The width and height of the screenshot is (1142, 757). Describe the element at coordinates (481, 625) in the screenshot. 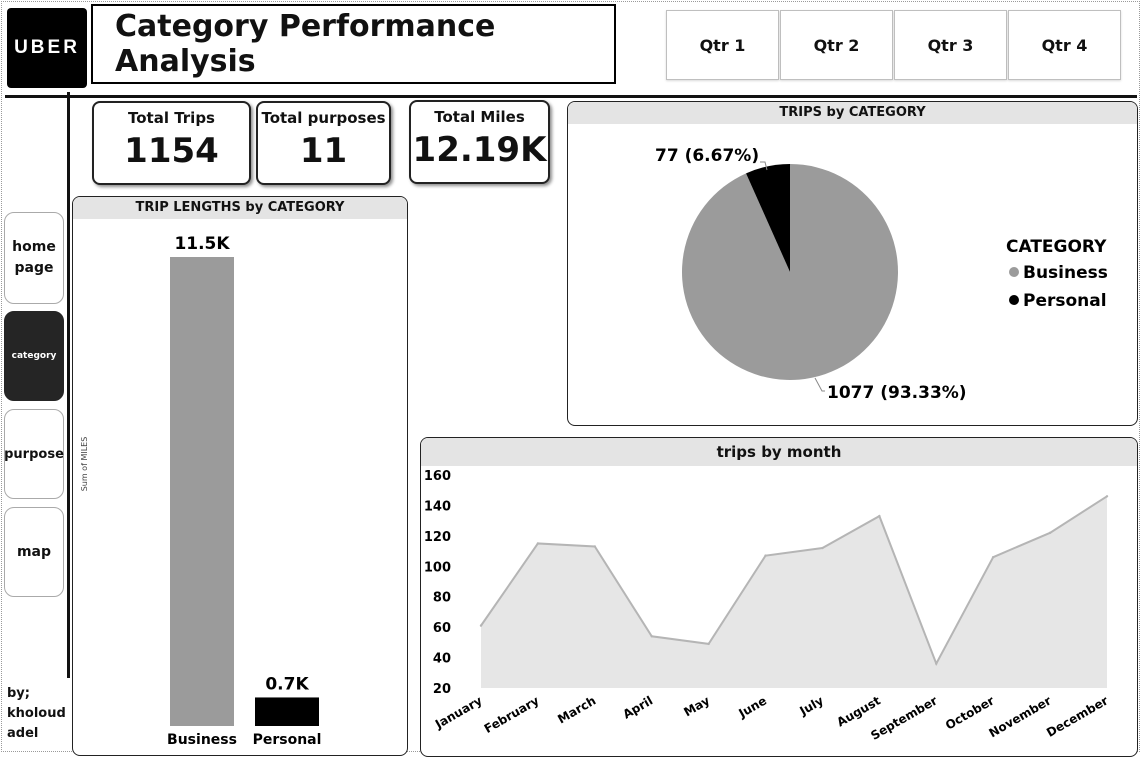

I see `data-point-january` at that location.